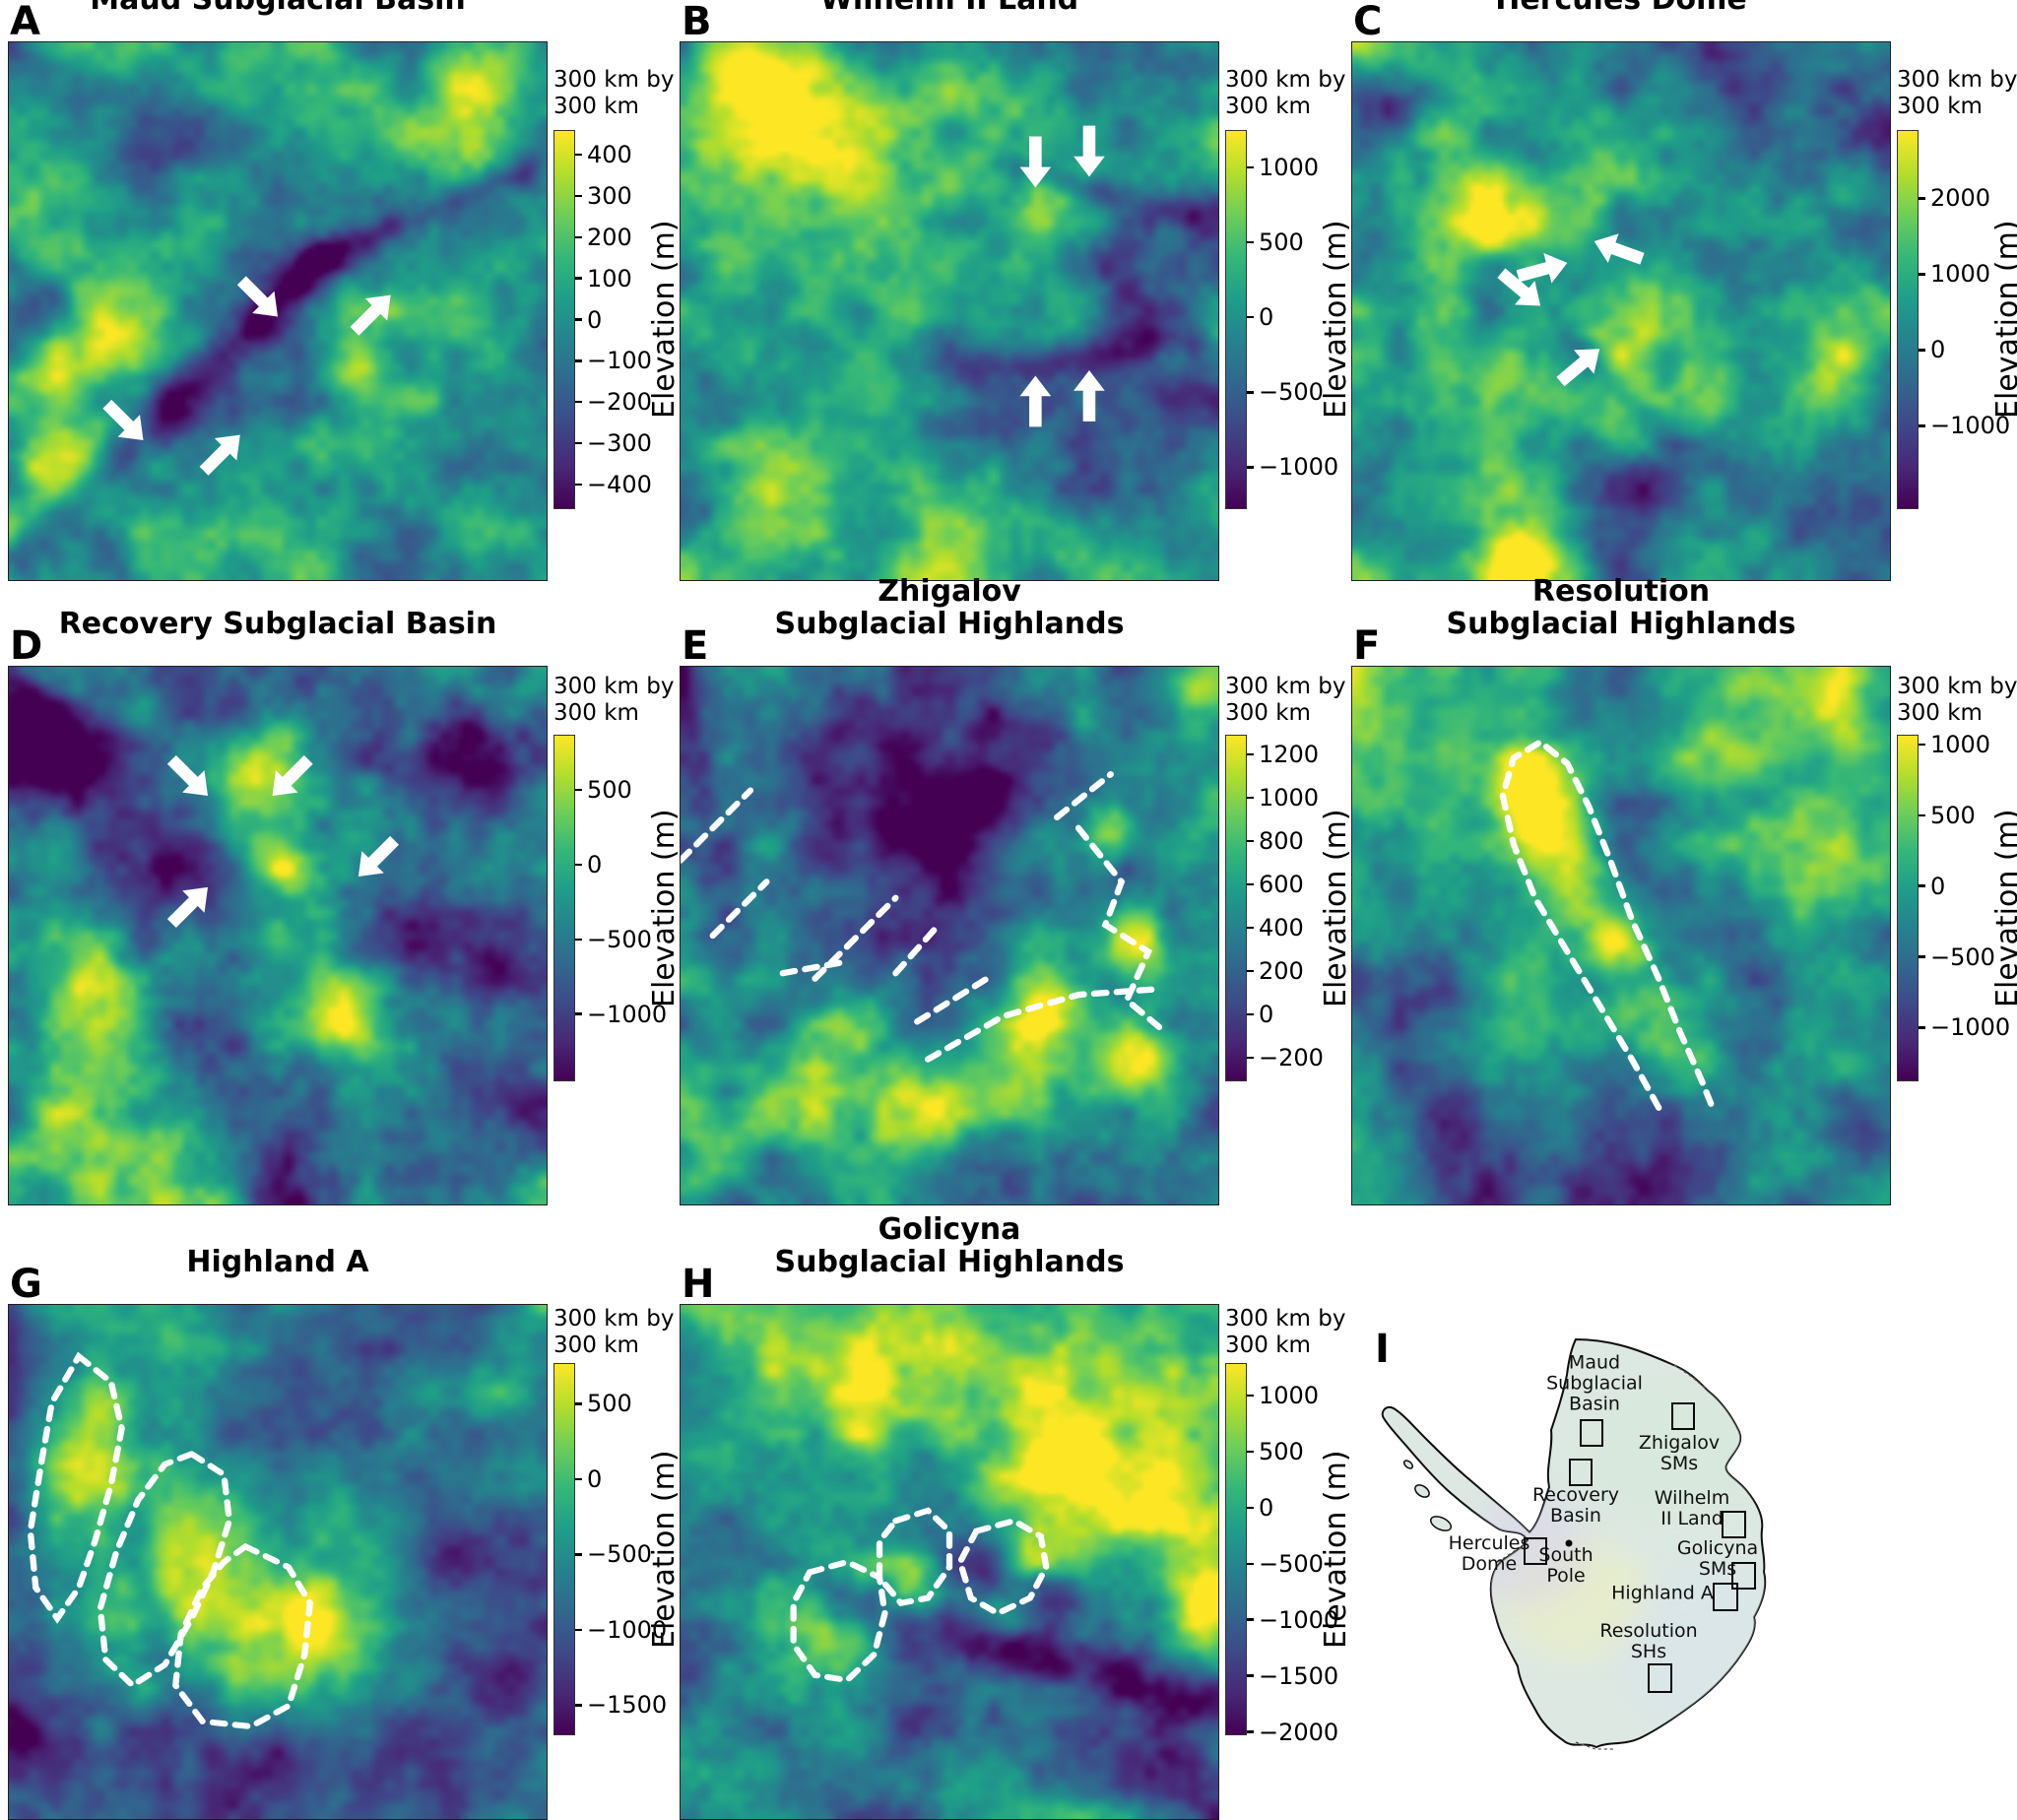  What do you see at coordinates (1281, 1451) in the screenshot?
I see `tick-label: 500` at bounding box center [1281, 1451].